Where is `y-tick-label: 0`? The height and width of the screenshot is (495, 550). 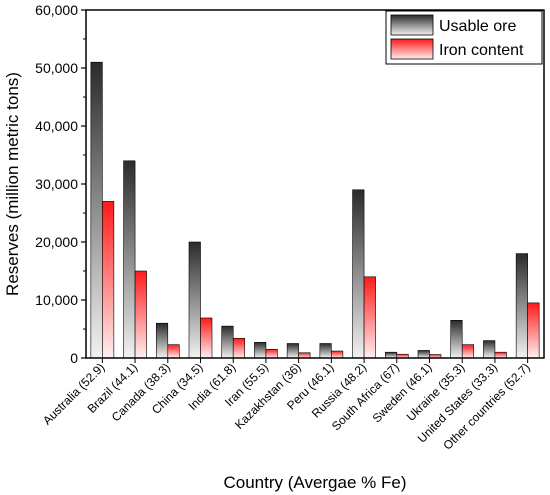 y-tick-label: 0 is located at coordinates (74, 358).